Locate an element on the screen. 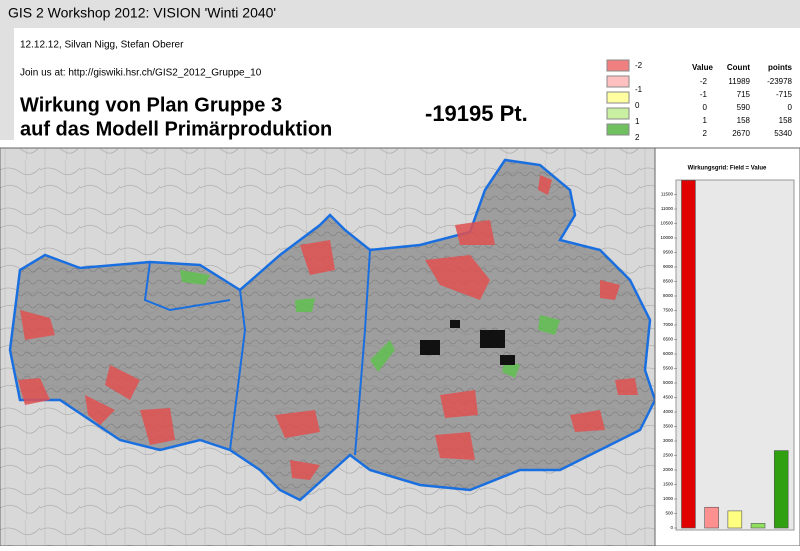 The height and width of the screenshot is (551, 800). y-tick-label: 2000 is located at coordinates (668, 469).